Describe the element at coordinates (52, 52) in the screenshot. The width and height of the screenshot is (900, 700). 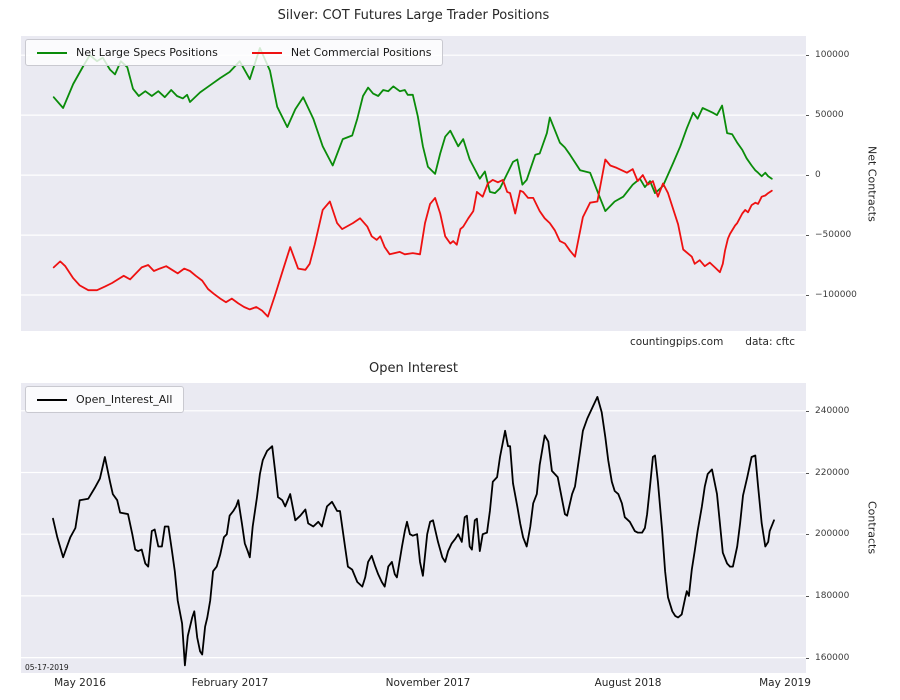
I see `green-line-sample-icon` at that location.